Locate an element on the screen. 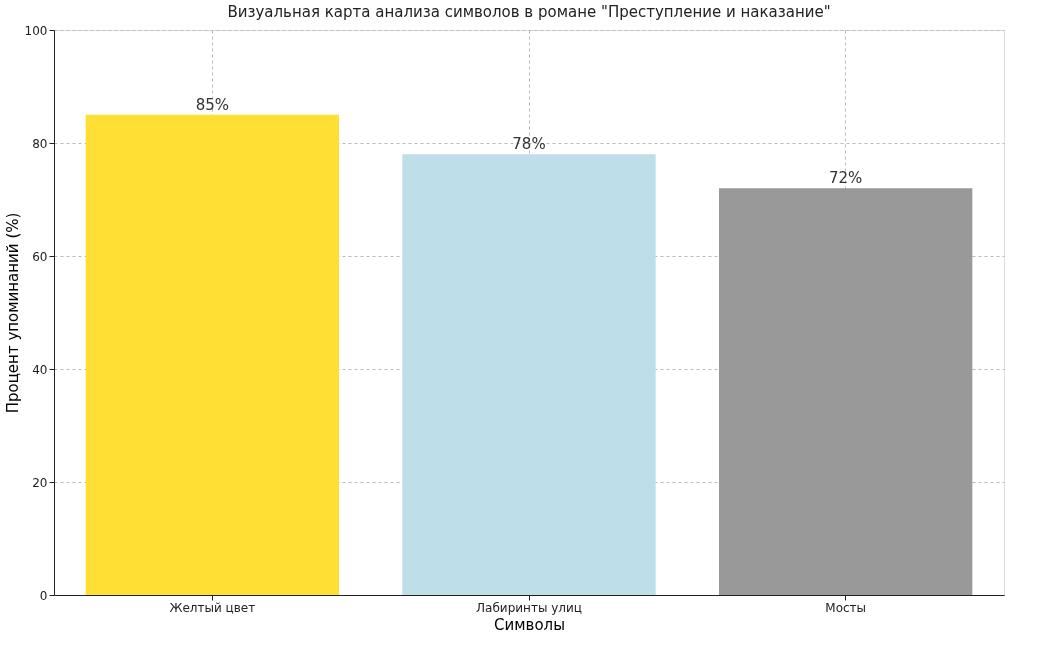 The width and height of the screenshot is (1038, 664). x-axis-title: Символы is located at coordinates (529, 624).